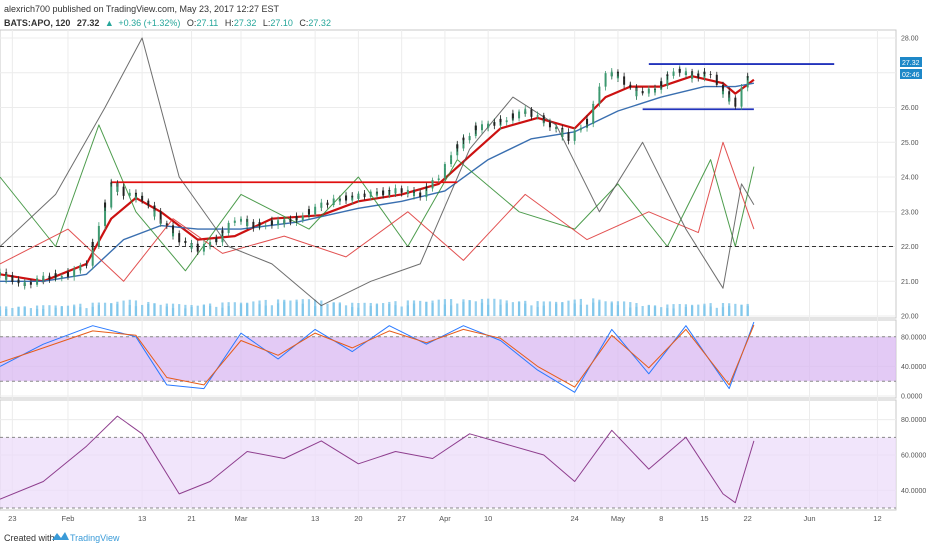 The image size is (932, 550). I want to click on x-axis: 23 Feb 13 21 Mar 13 20 27 Apr 10 24 May 8 15 22 Jun 12, so click(444, 518).